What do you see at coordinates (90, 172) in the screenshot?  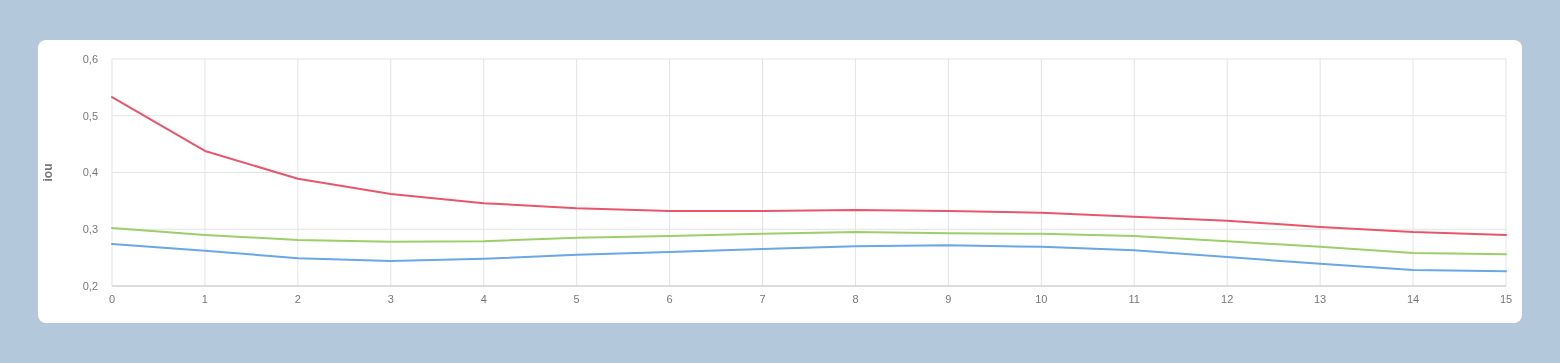 I see `y-tick-label: 0,4` at bounding box center [90, 172].